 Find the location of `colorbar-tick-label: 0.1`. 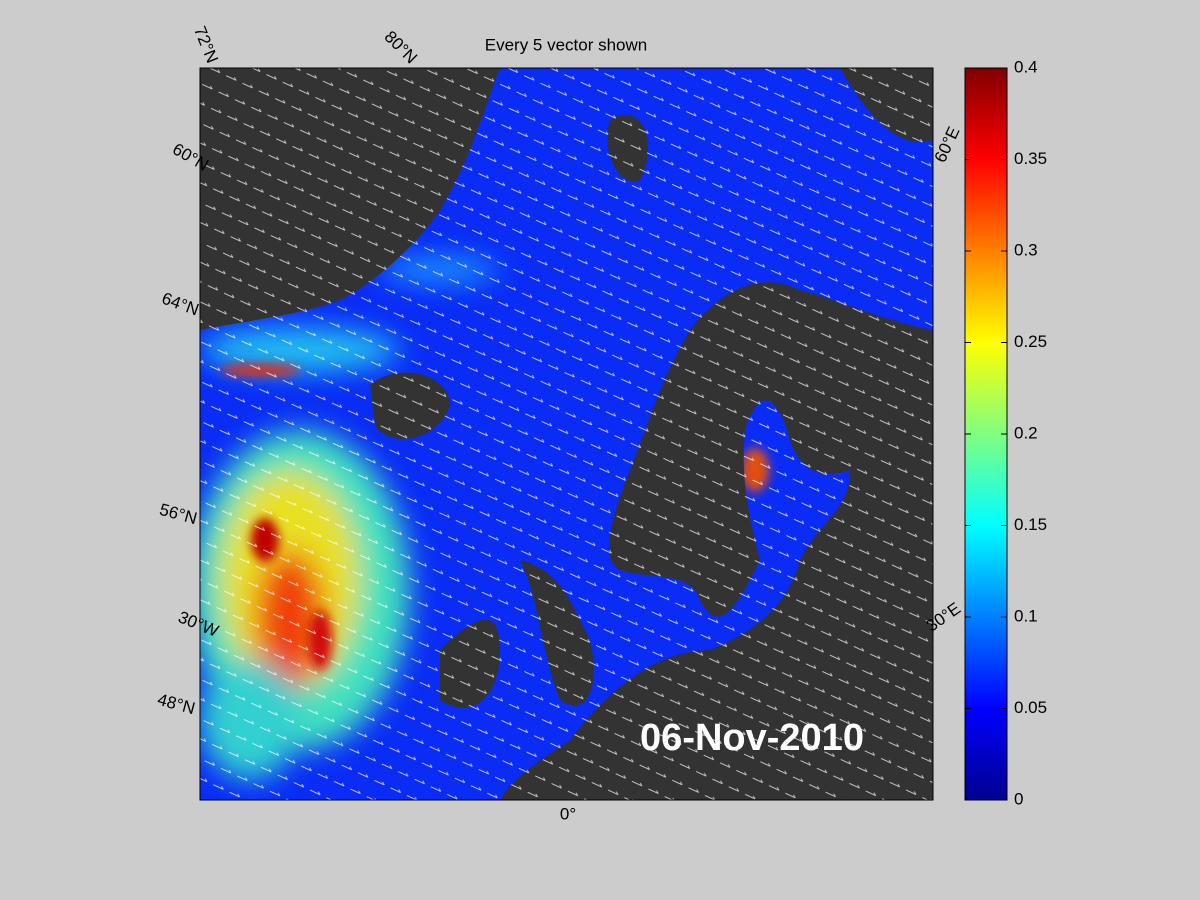

colorbar-tick-label: 0.1 is located at coordinates (1026, 615).